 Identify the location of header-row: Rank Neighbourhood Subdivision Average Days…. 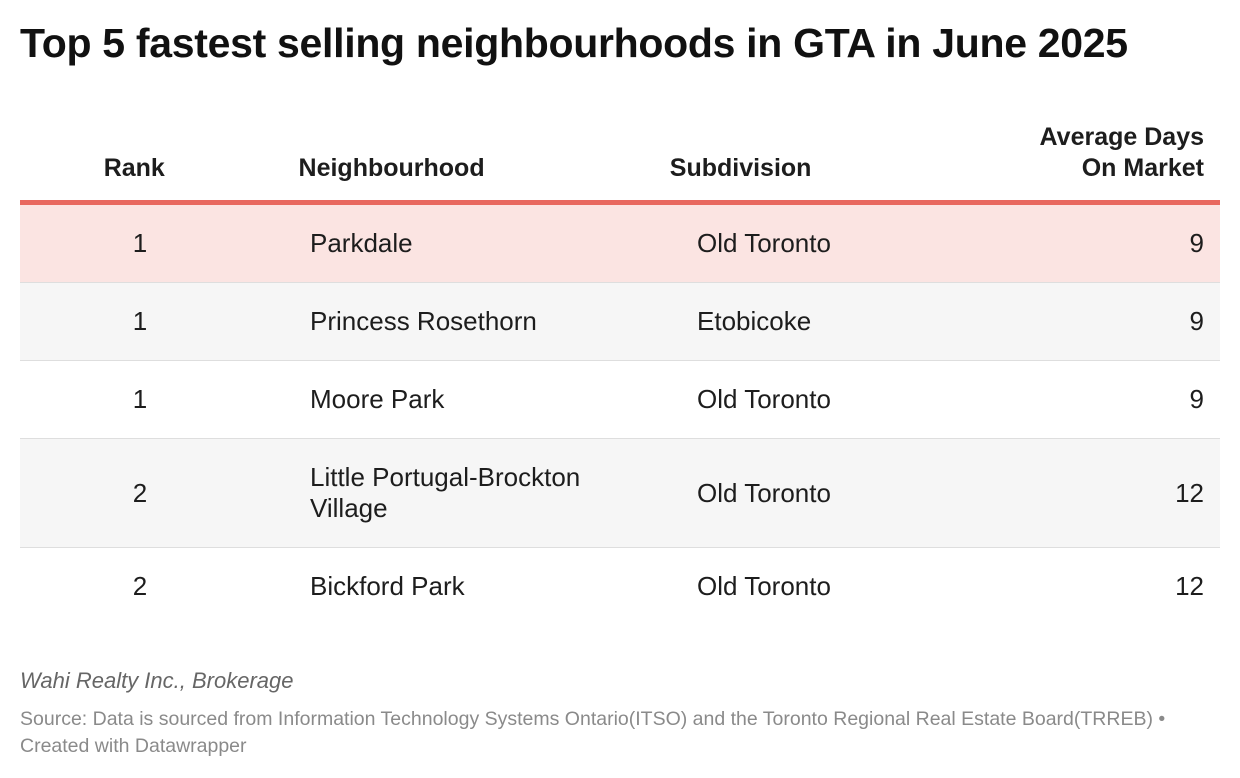
(620, 163).